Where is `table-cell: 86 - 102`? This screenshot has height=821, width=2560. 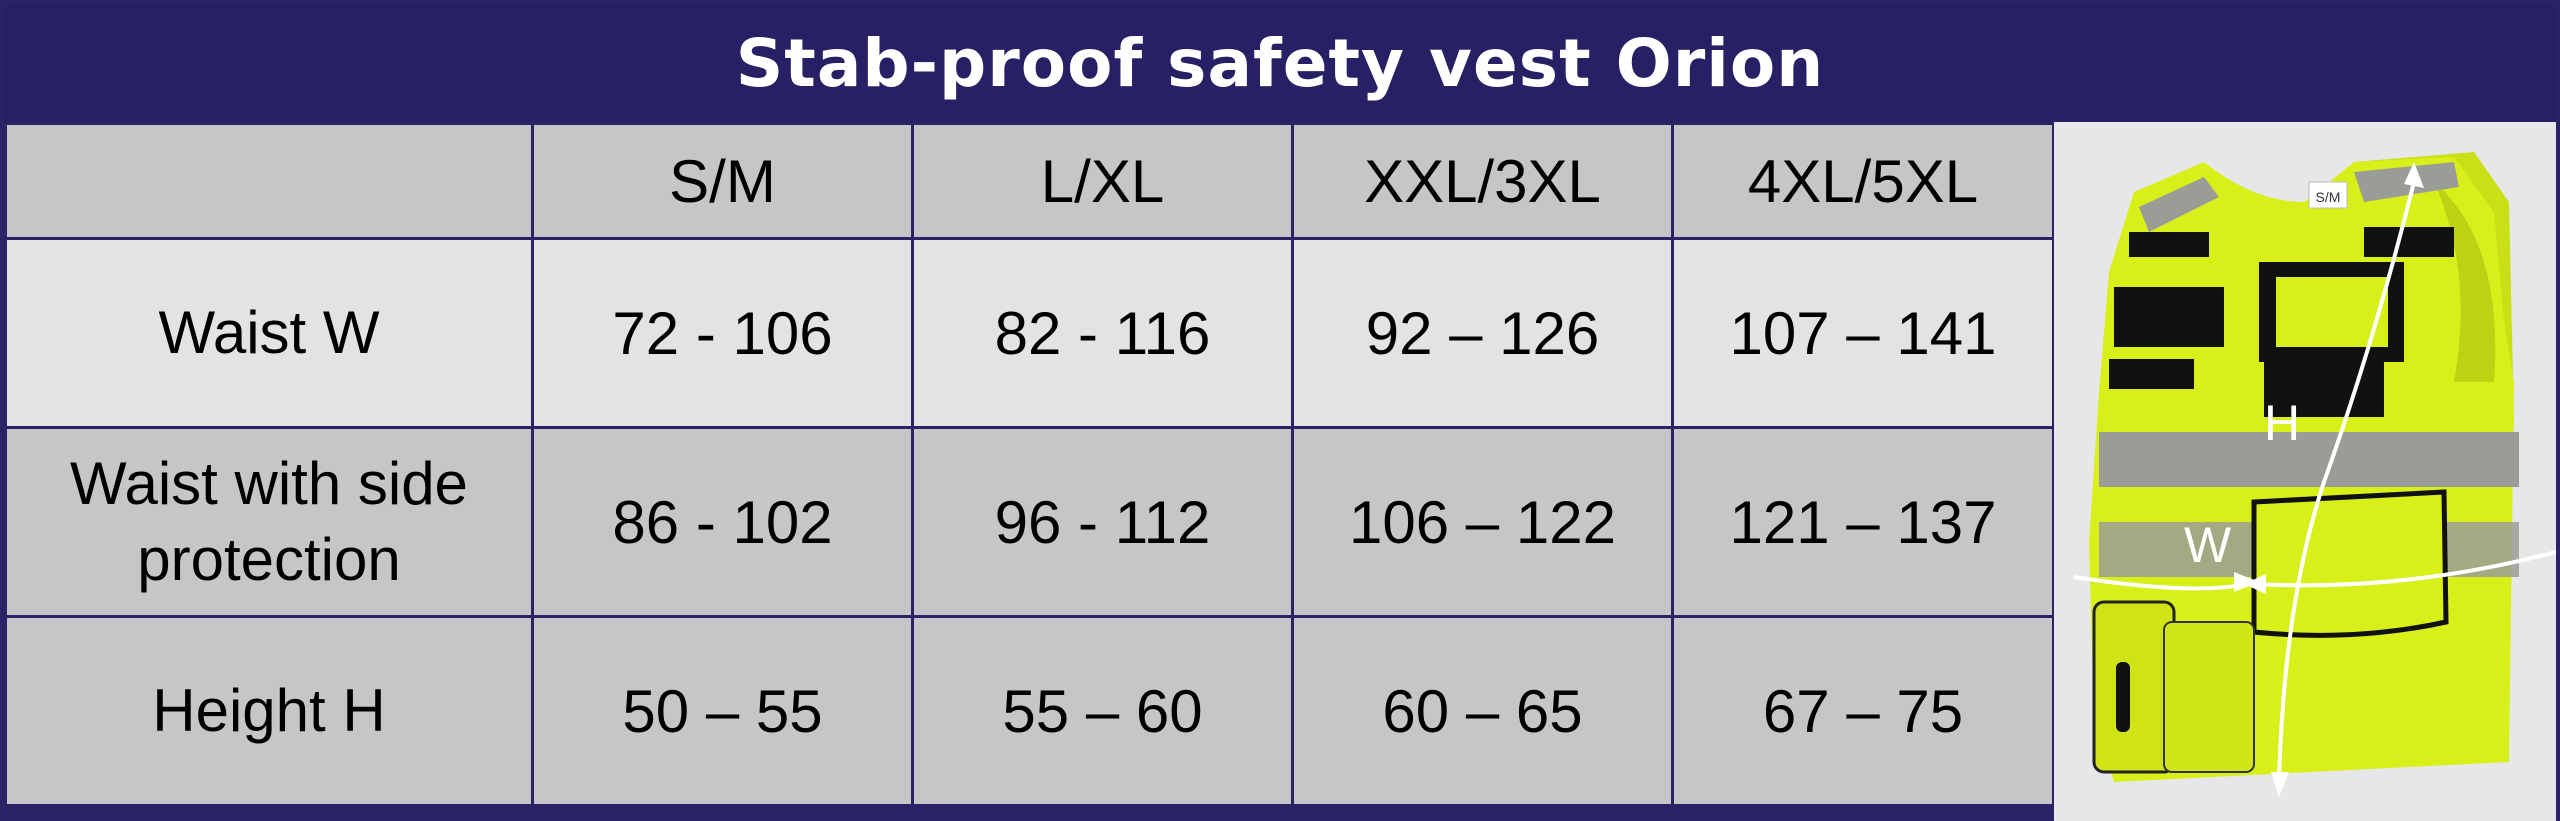
table-cell: 86 - 102 is located at coordinates (722, 522).